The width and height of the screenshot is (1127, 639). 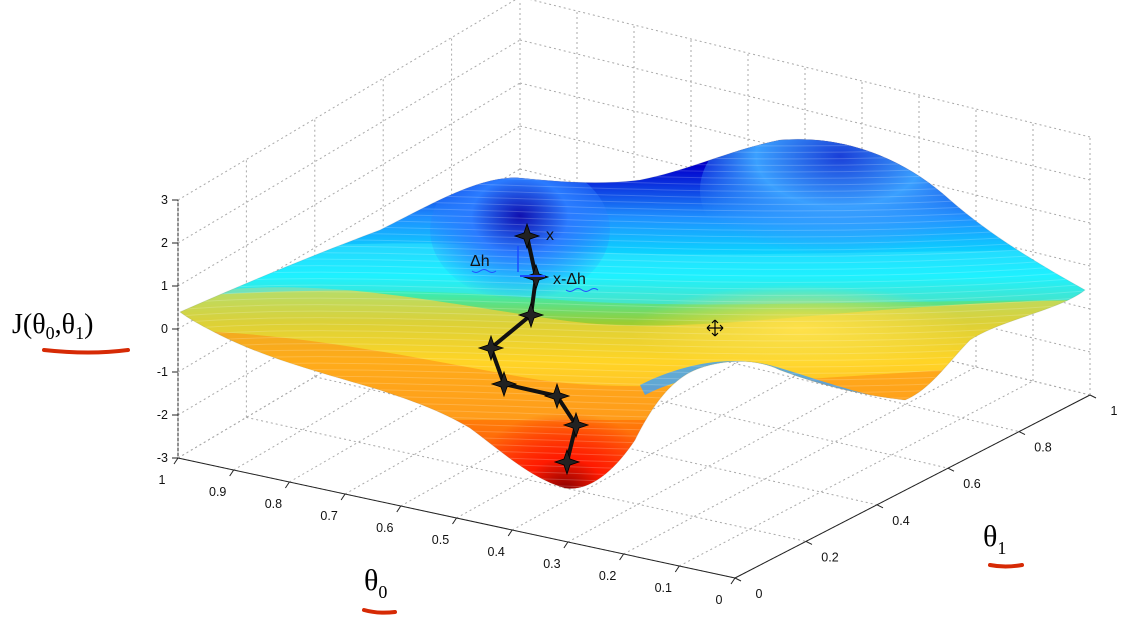 I want to click on theta0-label-underline, so click(x=379, y=611).